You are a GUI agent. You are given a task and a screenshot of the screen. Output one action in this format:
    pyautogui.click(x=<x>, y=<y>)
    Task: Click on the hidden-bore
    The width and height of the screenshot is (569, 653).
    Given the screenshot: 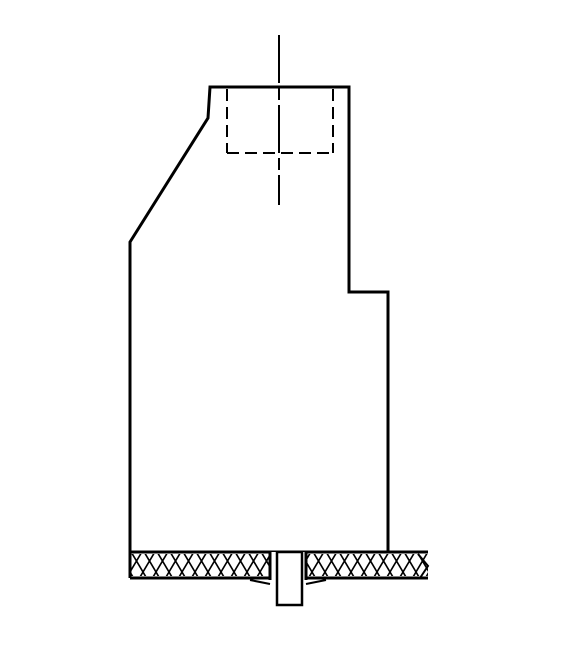 What is the action you would take?
    pyautogui.click(x=280, y=121)
    